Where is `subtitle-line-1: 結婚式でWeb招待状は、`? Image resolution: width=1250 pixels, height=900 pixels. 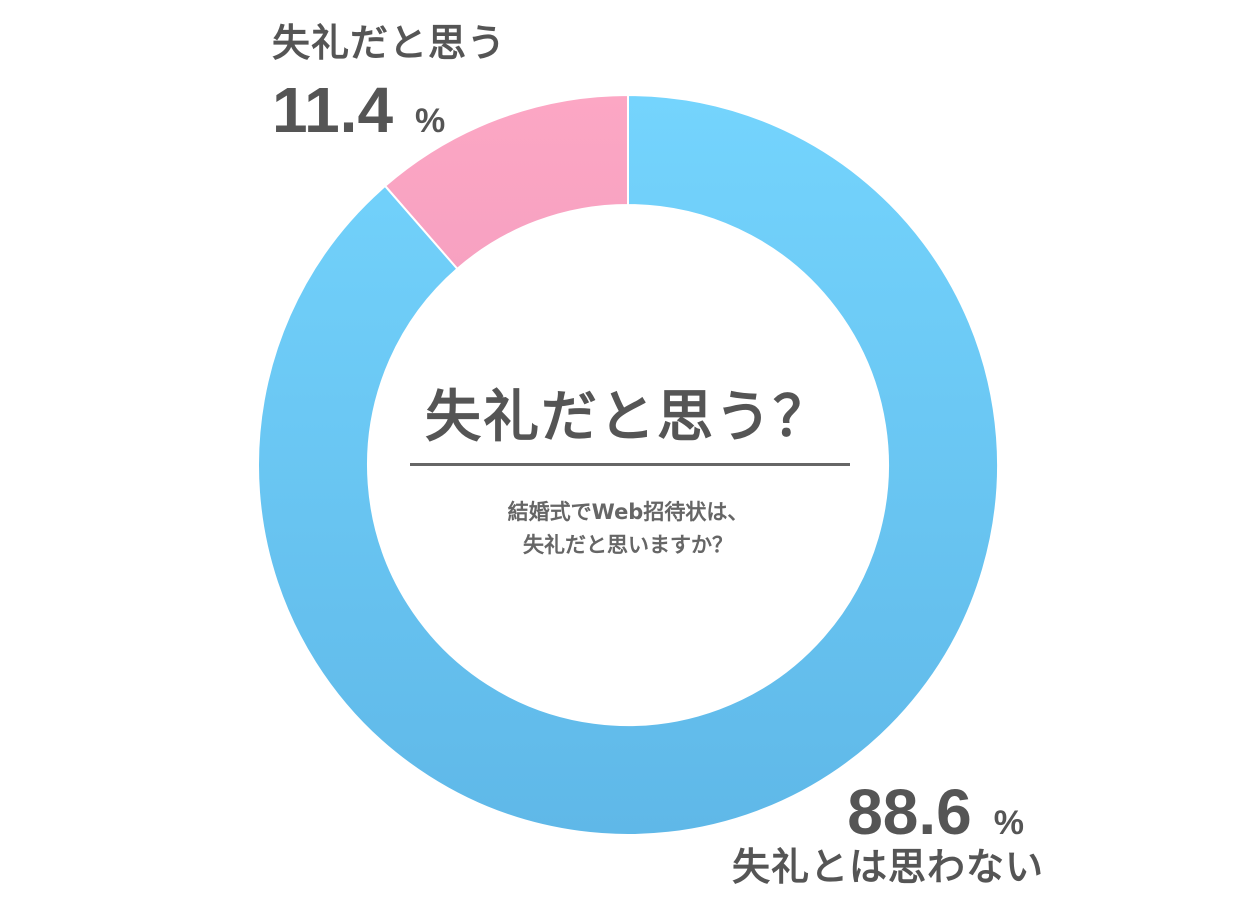 subtitle-line-1: 結婚式でWeb招待状は、 is located at coordinates (628, 512).